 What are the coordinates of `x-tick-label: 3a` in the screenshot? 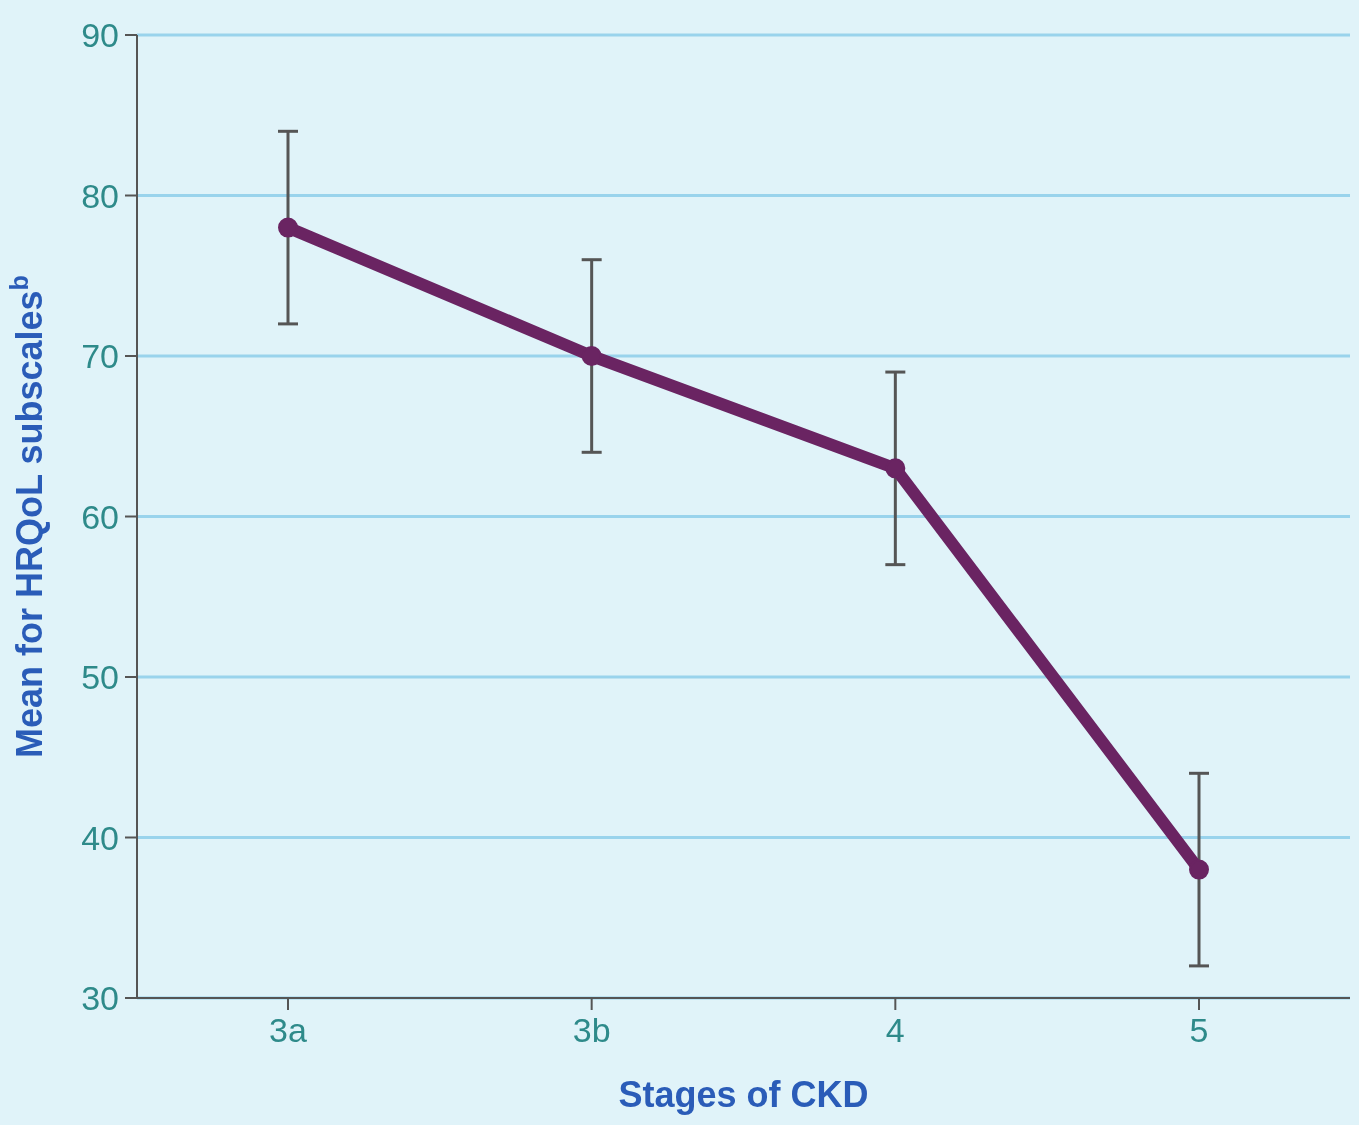 It's located at (288, 1030).